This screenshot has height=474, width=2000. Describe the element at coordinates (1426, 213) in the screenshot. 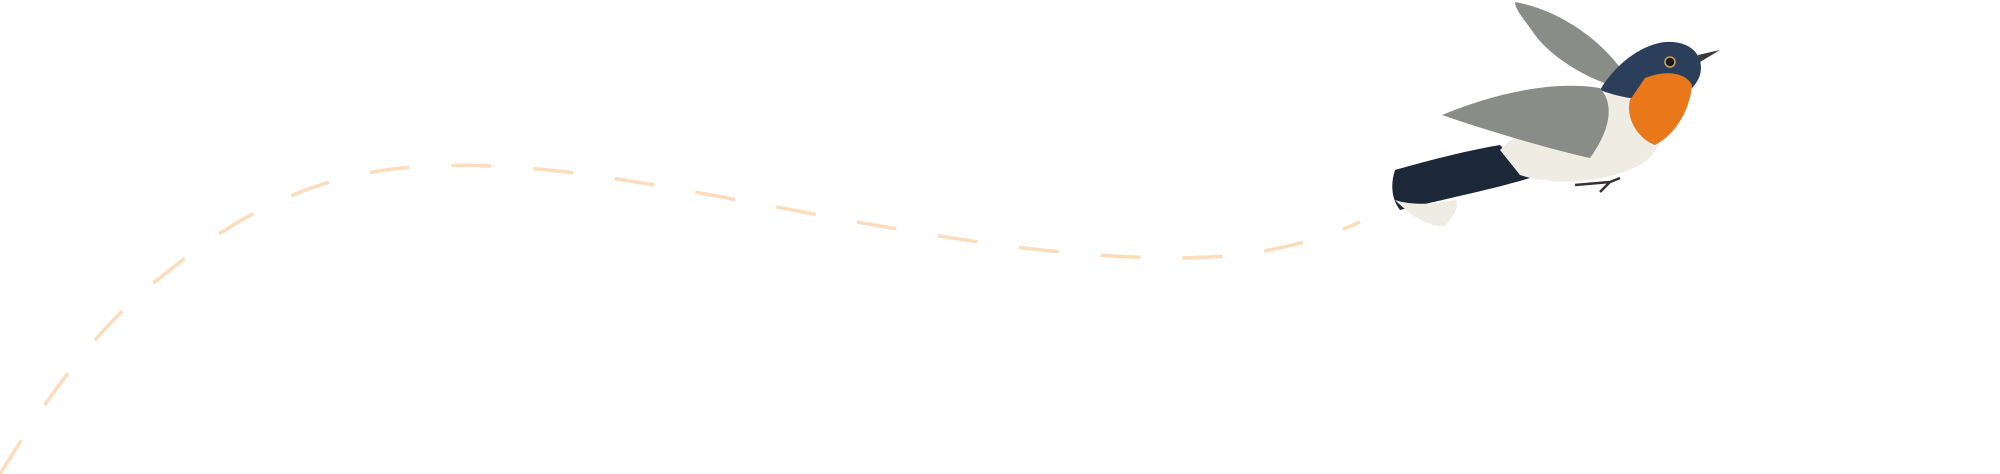

I see `bird-tail-tip` at that location.